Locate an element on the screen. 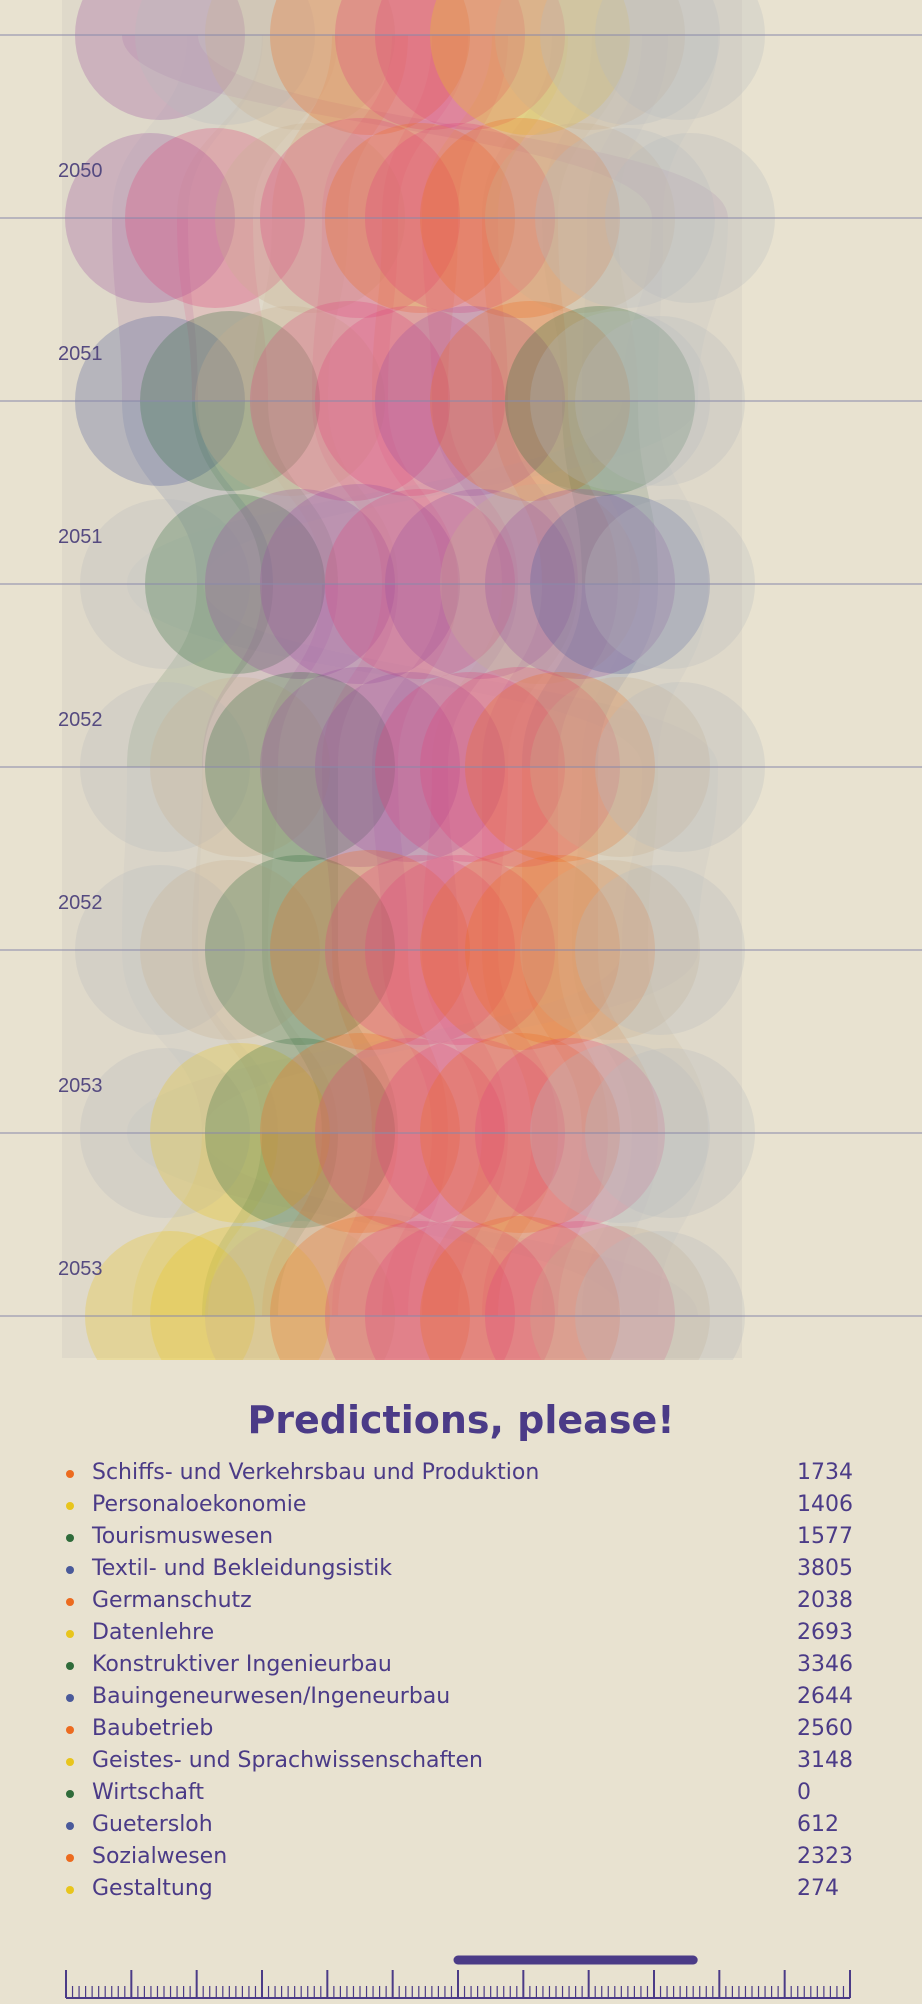 The height and width of the screenshot is (2004, 922). legend-item: Konstruktiver Ingenieurbau 3346 is located at coordinates (461, 1665).